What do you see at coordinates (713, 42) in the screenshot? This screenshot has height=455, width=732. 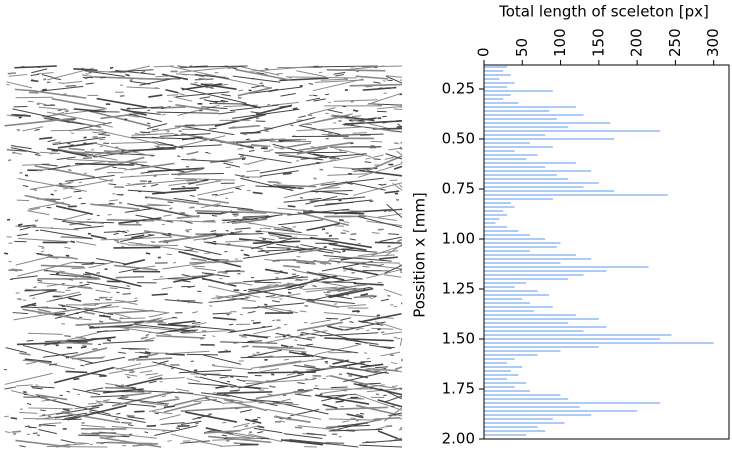 I see `x-tick-label: 300` at bounding box center [713, 42].